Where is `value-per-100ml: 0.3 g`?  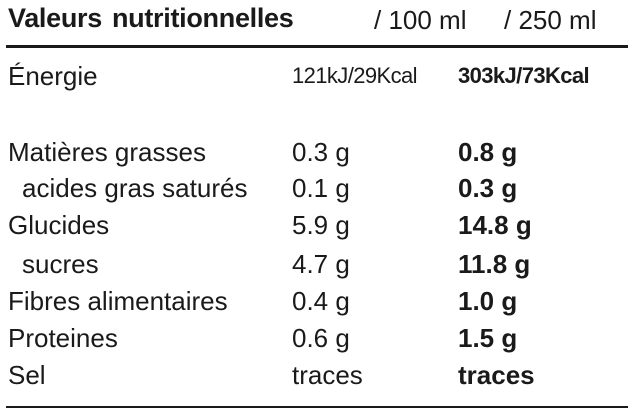 value-per-100ml: 0.3 g is located at coordinates (321, 152).